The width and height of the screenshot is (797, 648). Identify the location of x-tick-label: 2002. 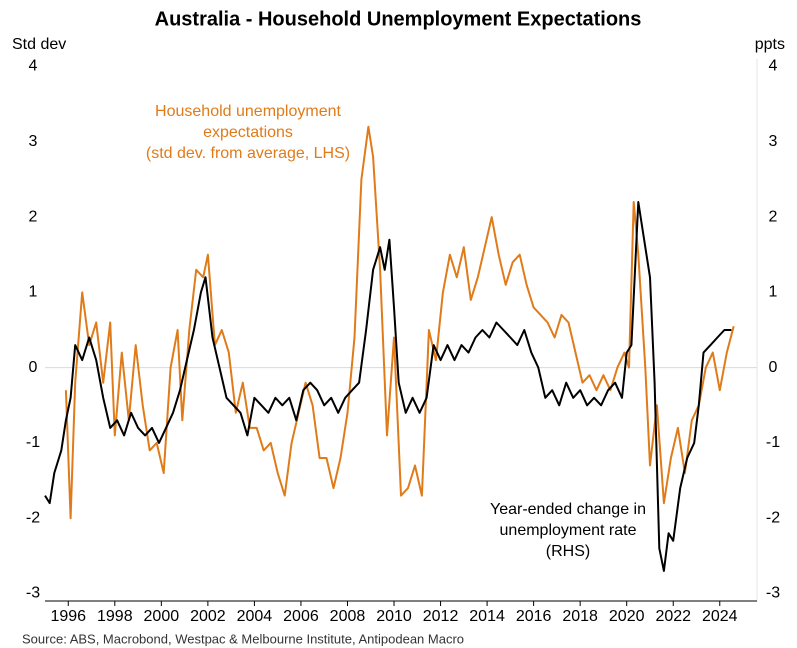
(208, 616).